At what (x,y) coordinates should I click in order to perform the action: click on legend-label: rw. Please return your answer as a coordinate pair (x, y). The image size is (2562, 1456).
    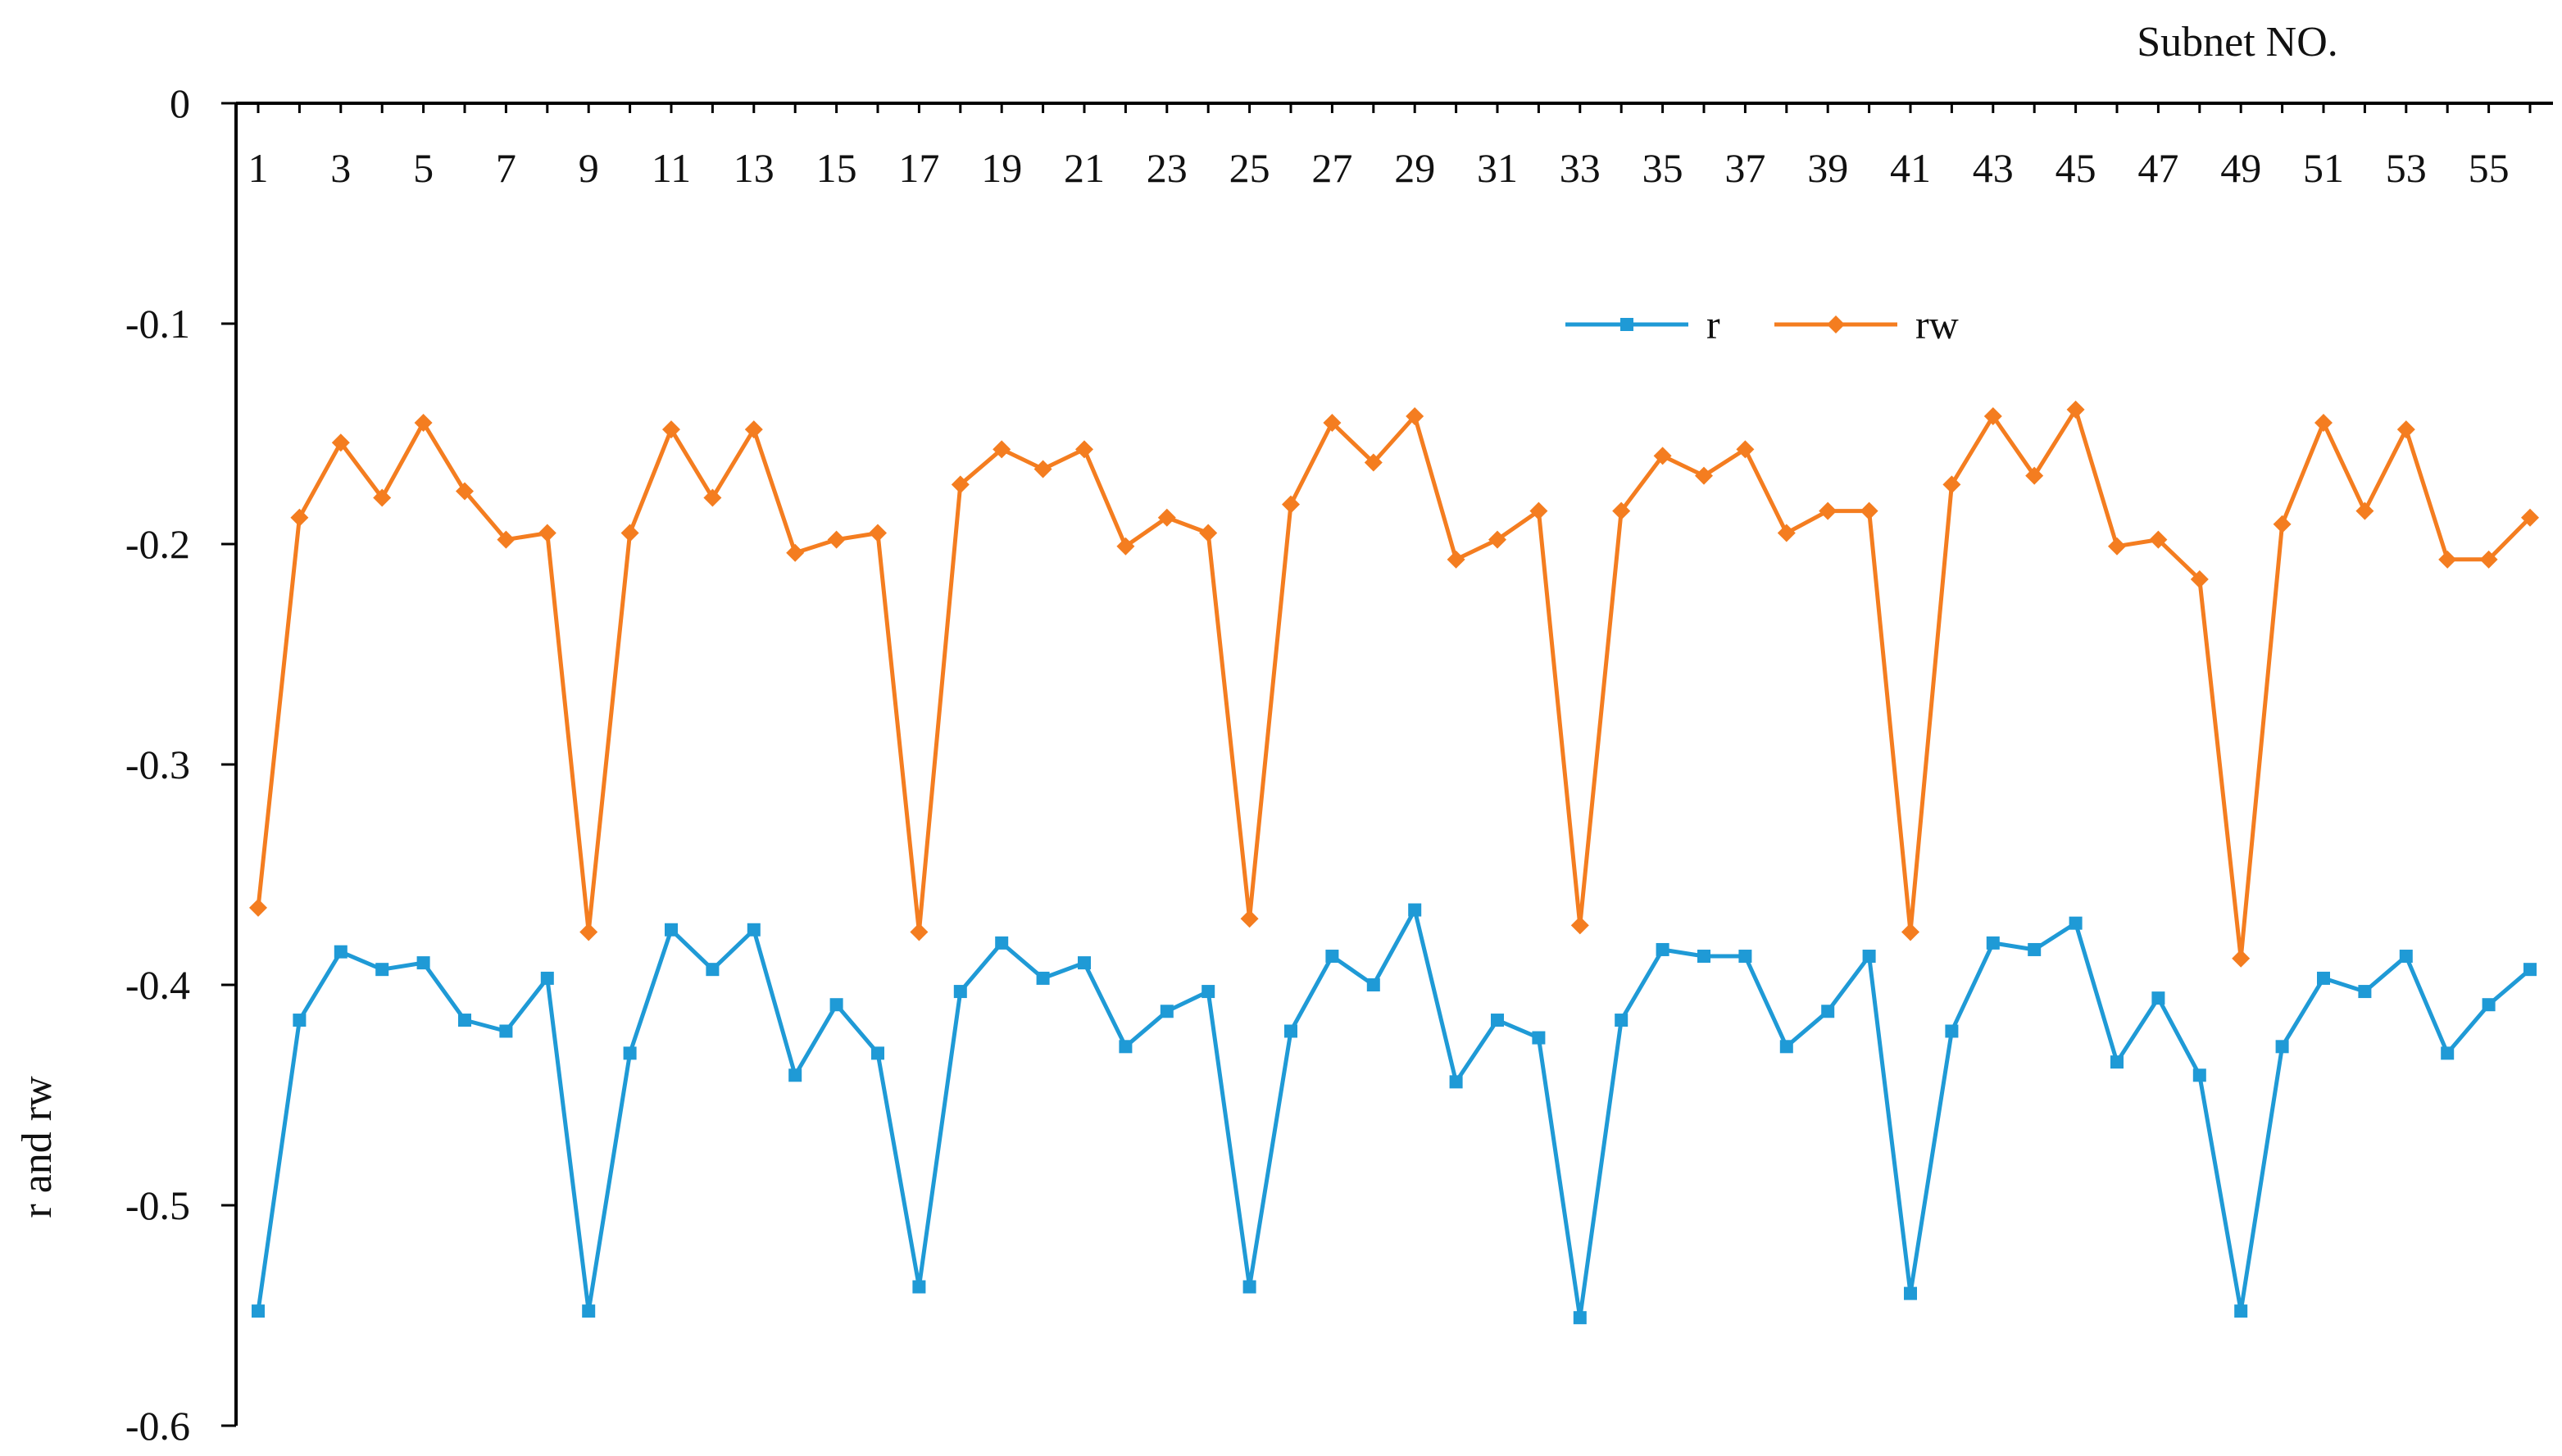
    Looking at the image, I should click on (1937, 325).